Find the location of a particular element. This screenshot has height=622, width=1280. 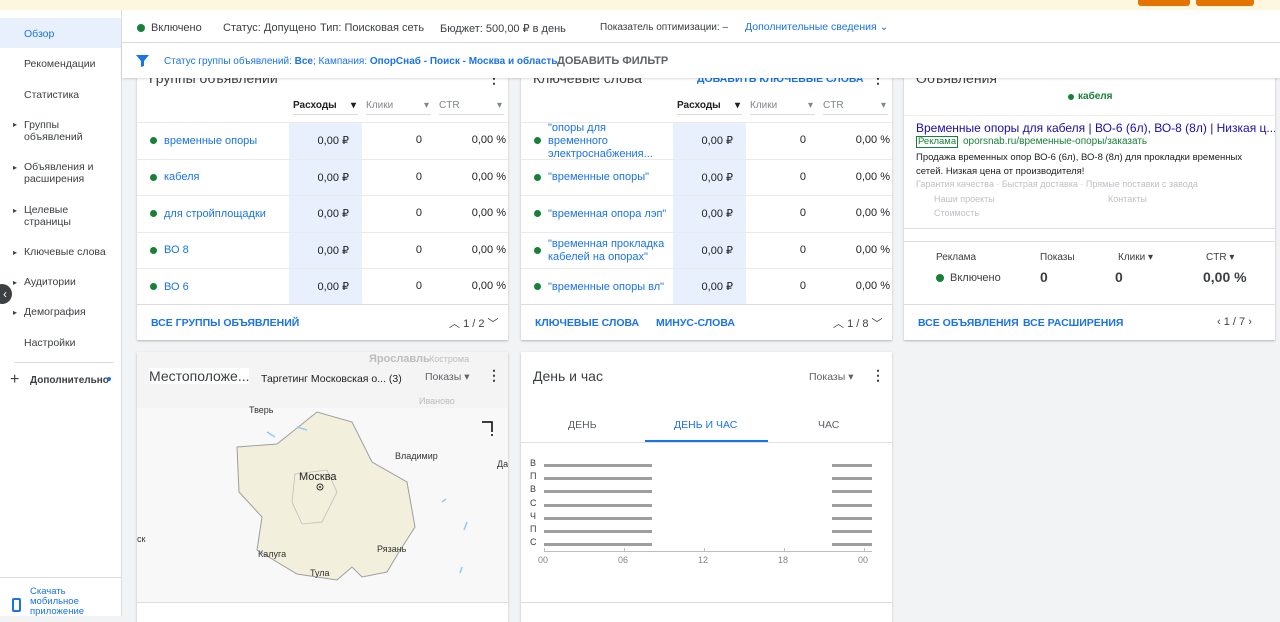

row-name: "временные опоры" is located at coordinates (599, 177).